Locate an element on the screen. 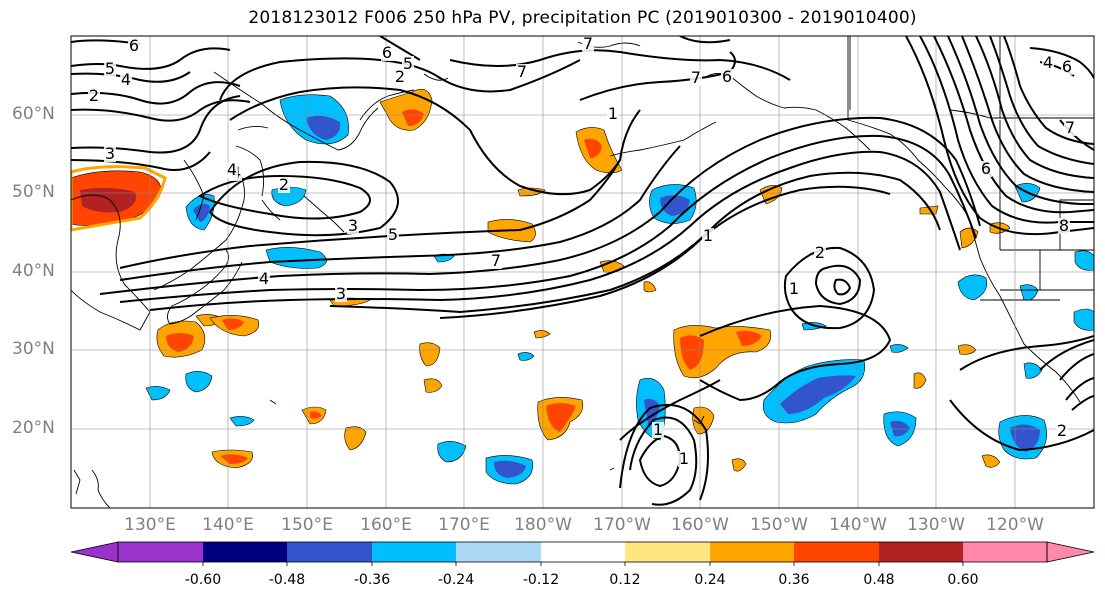 This screenshot has height=601, width=1105. lon-label: 140°E is located at coordinates (228, 525).